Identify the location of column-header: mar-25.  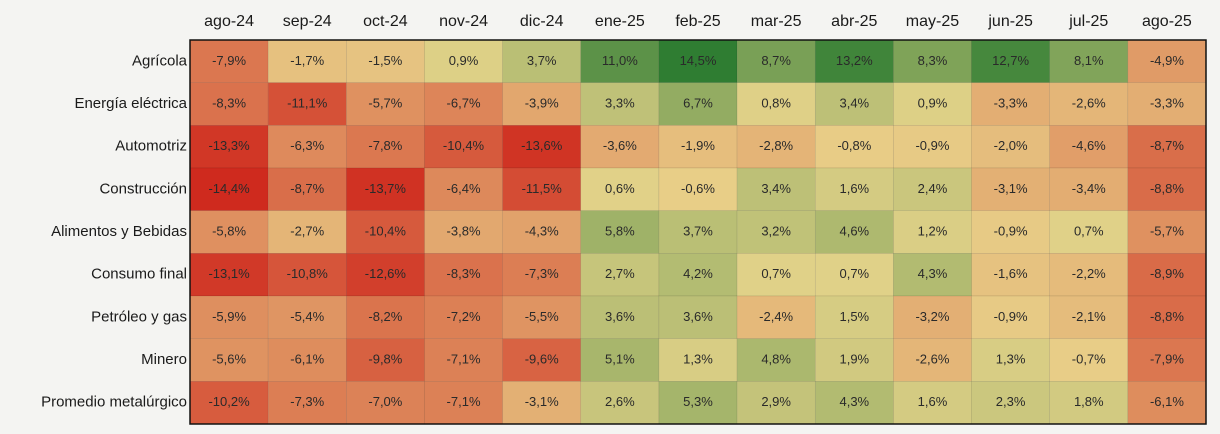
(776, 21).